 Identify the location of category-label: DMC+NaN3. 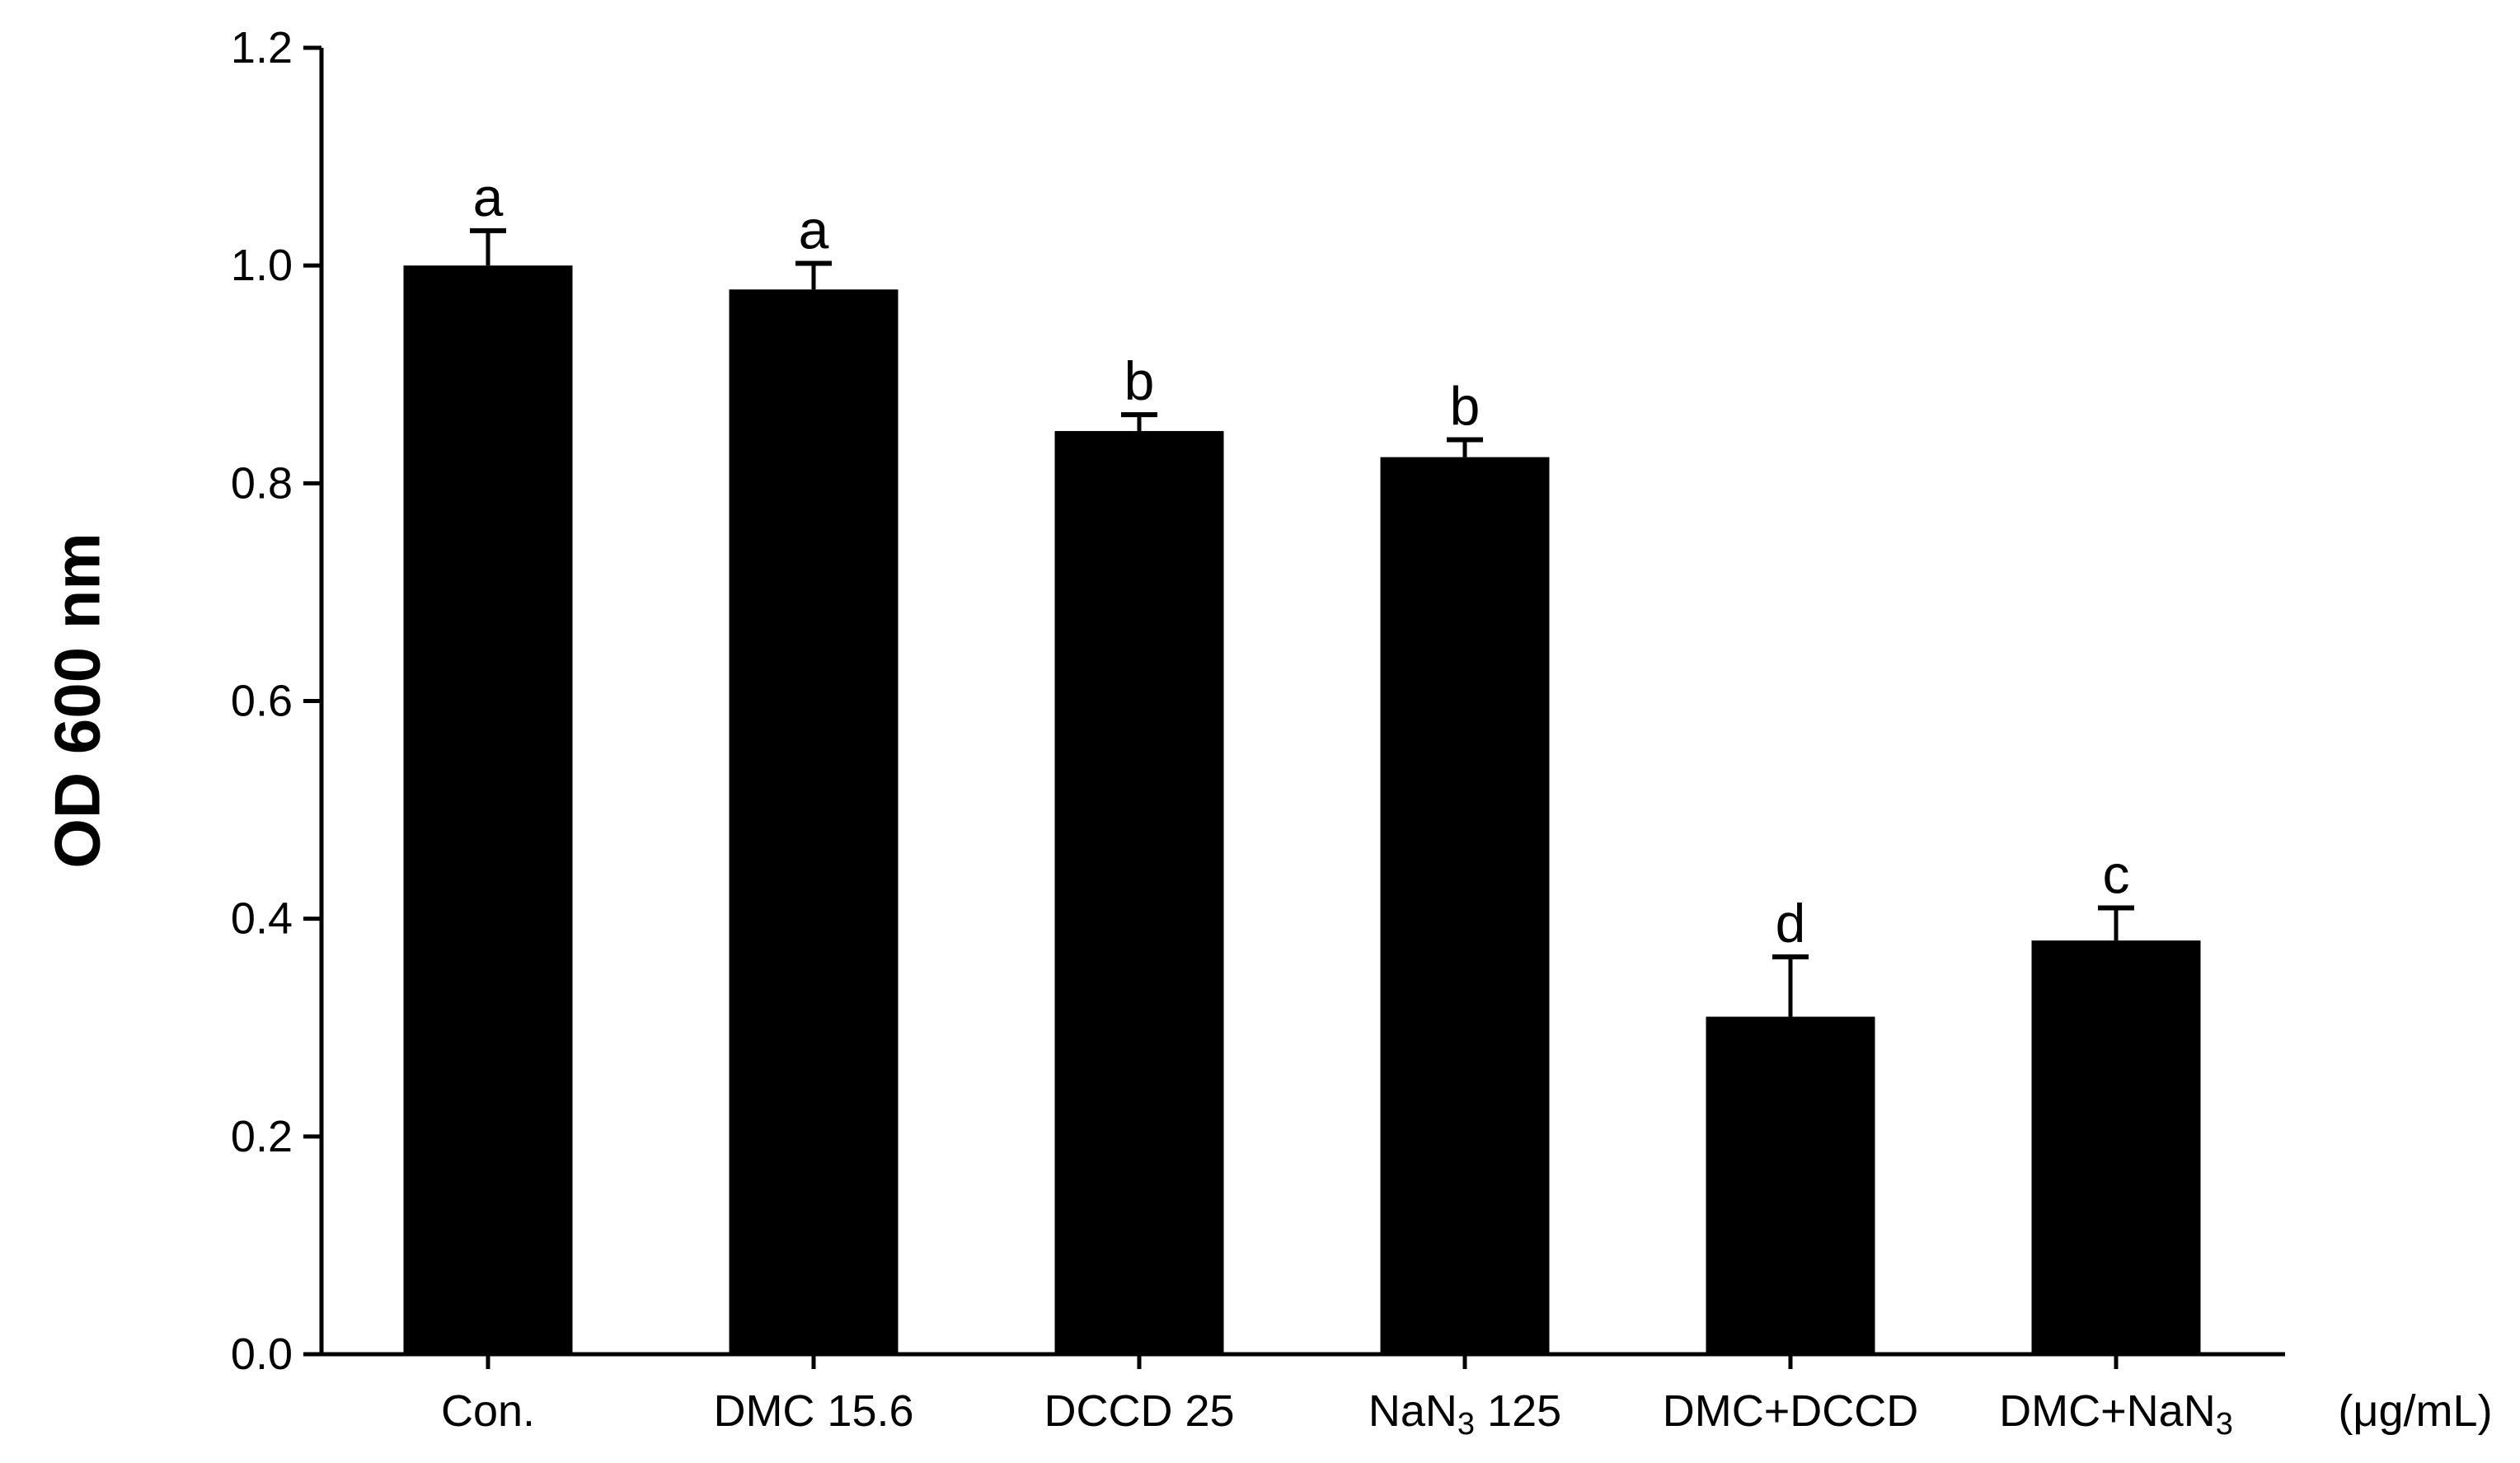
(2116, 1414).